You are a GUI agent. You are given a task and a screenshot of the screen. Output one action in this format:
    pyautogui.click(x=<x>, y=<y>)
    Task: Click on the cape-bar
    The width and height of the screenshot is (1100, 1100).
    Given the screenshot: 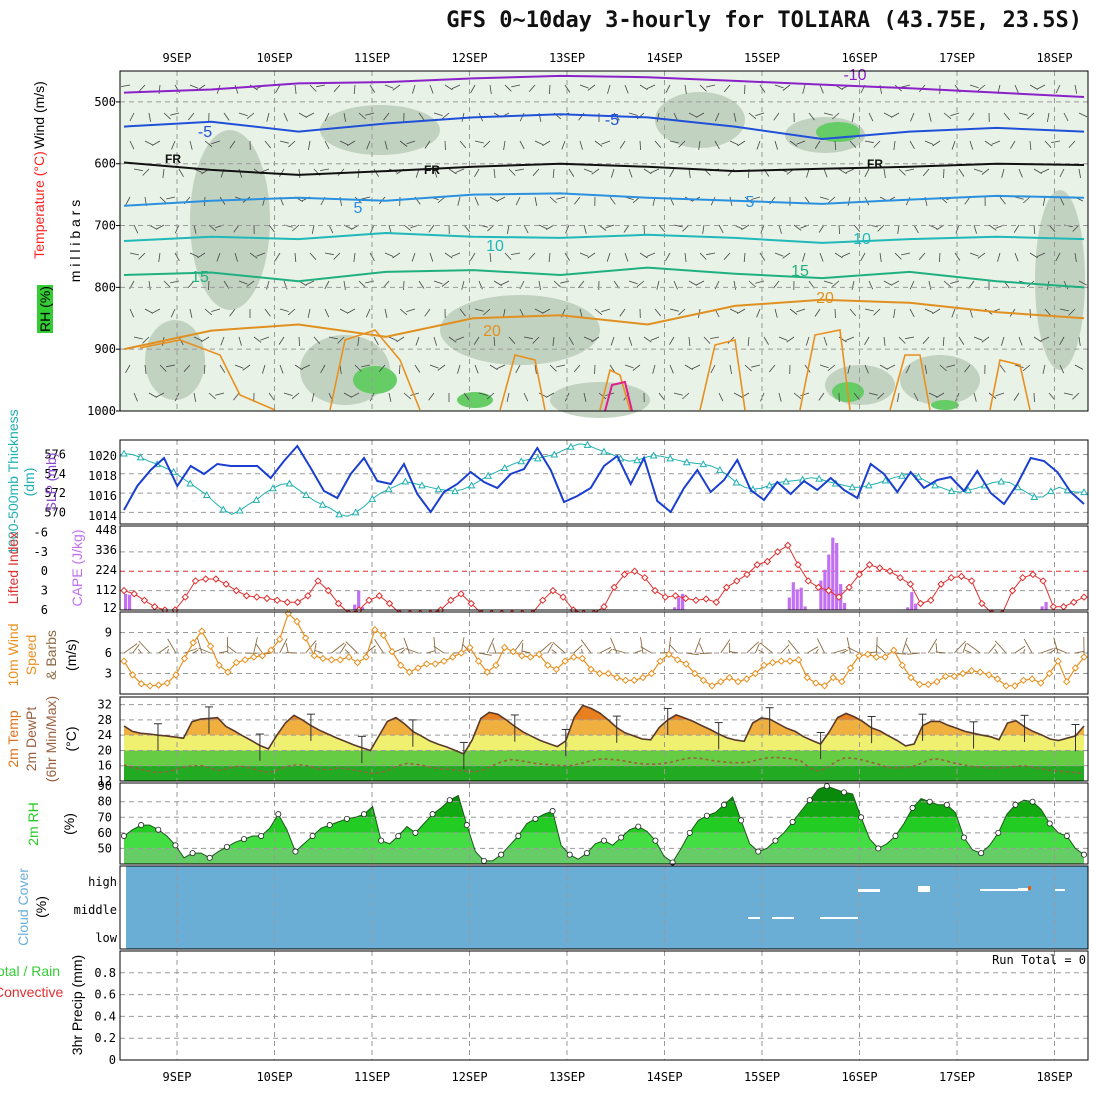 What is the action you would take?
    pyautogui.click(x=679, y=603)
    